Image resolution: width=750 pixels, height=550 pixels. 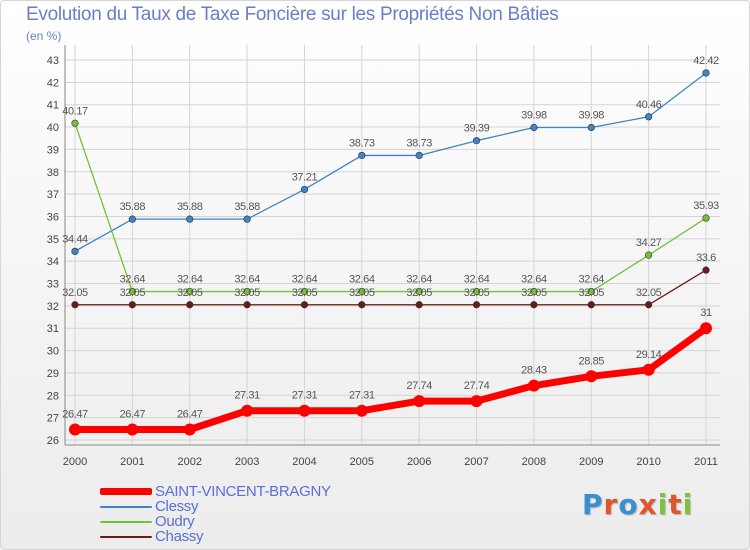 I want to click on y-tick-label: 37, so click(x=53, y=195).